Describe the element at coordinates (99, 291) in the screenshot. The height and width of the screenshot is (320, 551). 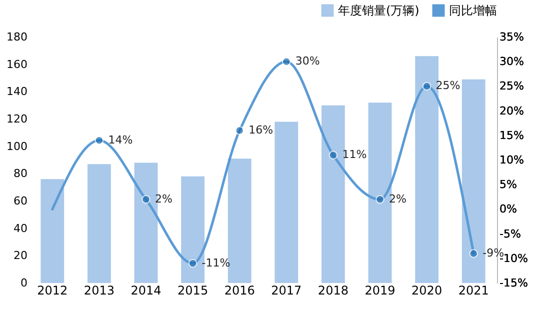
I see `x-tick-label: 2013` at that location.